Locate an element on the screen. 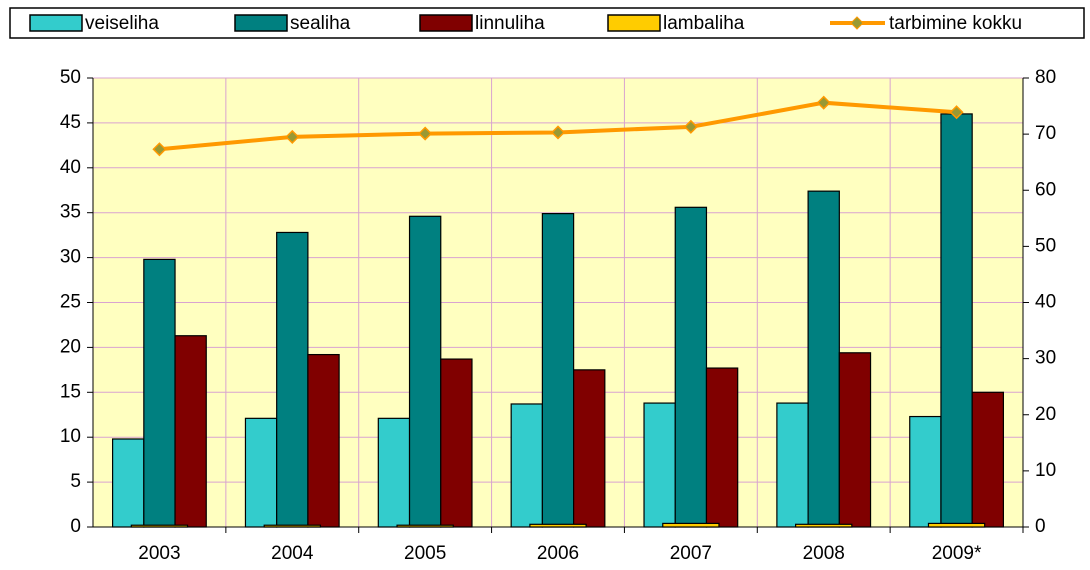 Image resolution: width=1090 pixels, height=570 pixels. y2-tick-label: 40 is located at coordinates (1045, 302).